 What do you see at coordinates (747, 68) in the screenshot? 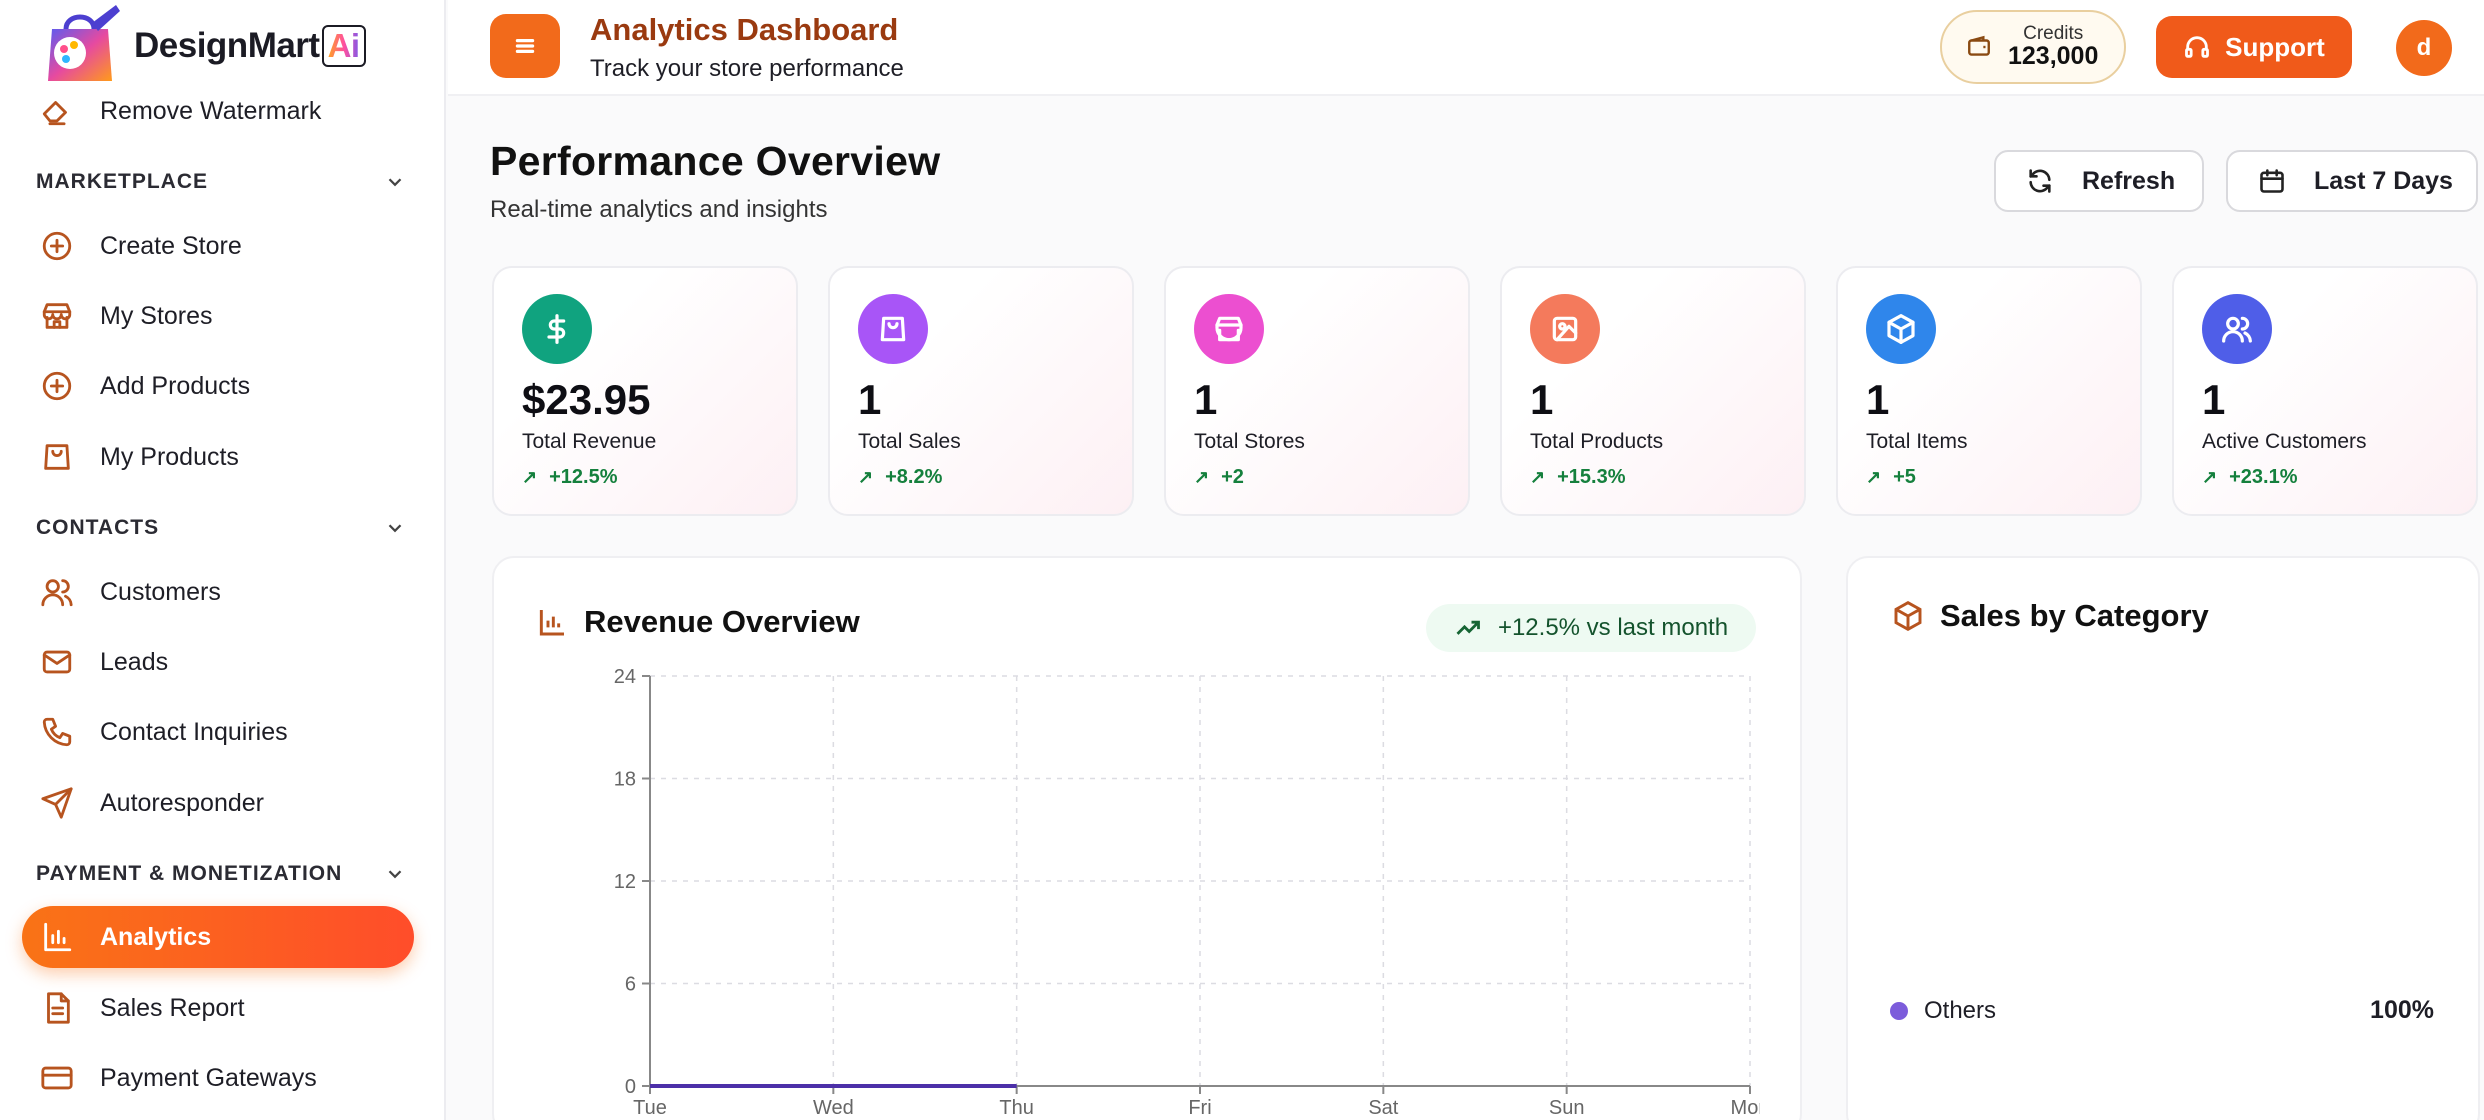
I see `dashboard-subtitle: Track your store performance` at bounding box center [747, 68].